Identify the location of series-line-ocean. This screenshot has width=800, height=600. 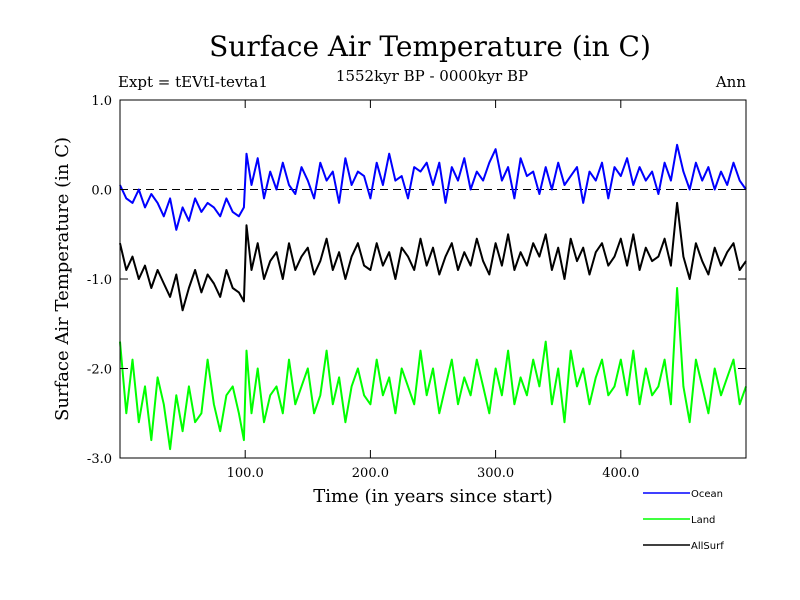
(433, 187).